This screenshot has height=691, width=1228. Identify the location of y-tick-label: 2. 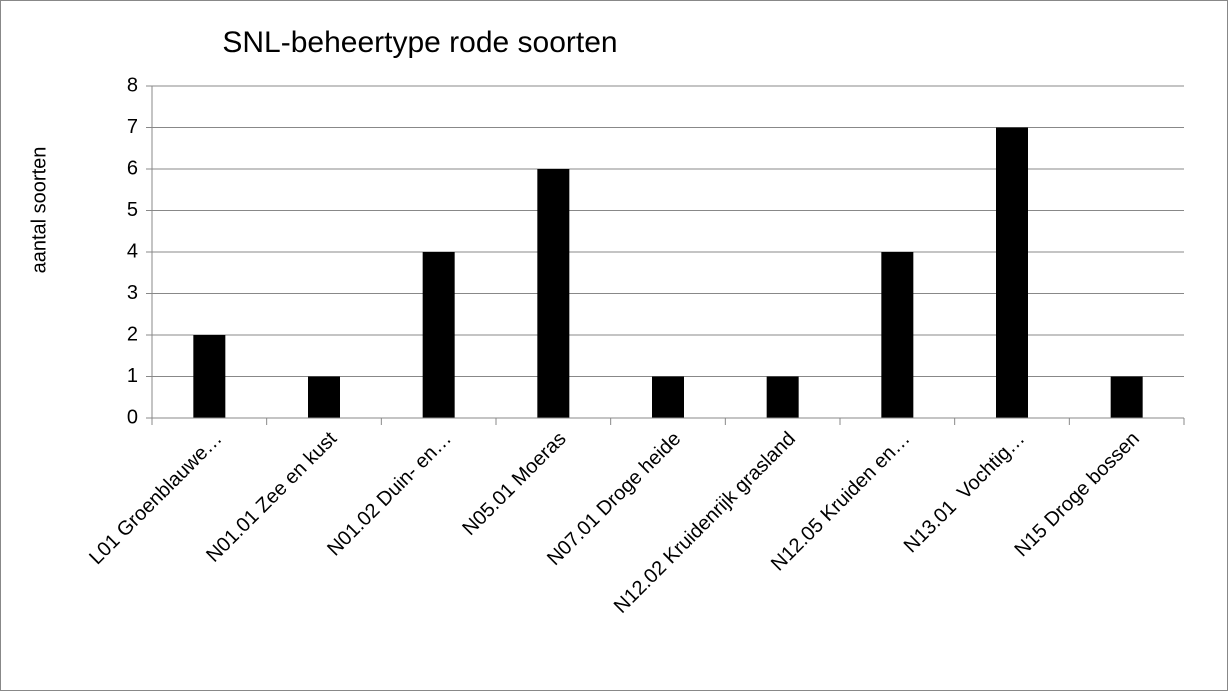
(132, 334).